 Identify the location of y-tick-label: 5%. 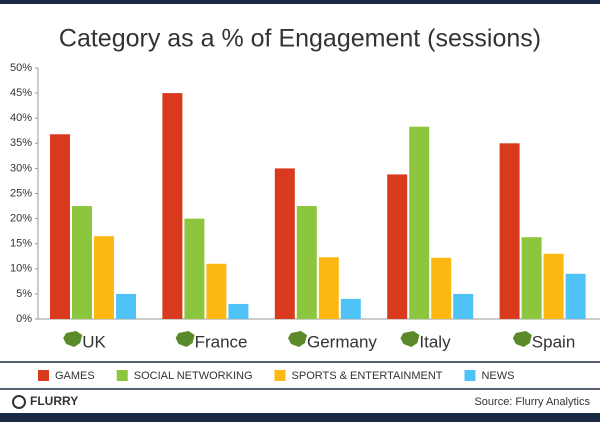
(24, 294).